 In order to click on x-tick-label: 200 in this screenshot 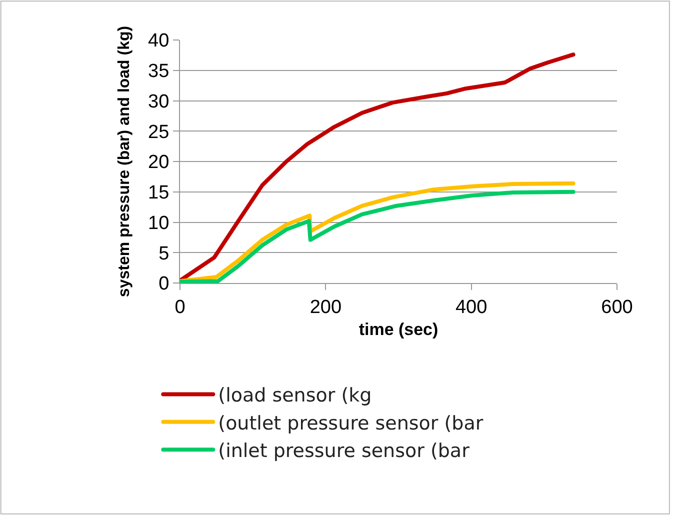, I will do `click(326, 307)`.